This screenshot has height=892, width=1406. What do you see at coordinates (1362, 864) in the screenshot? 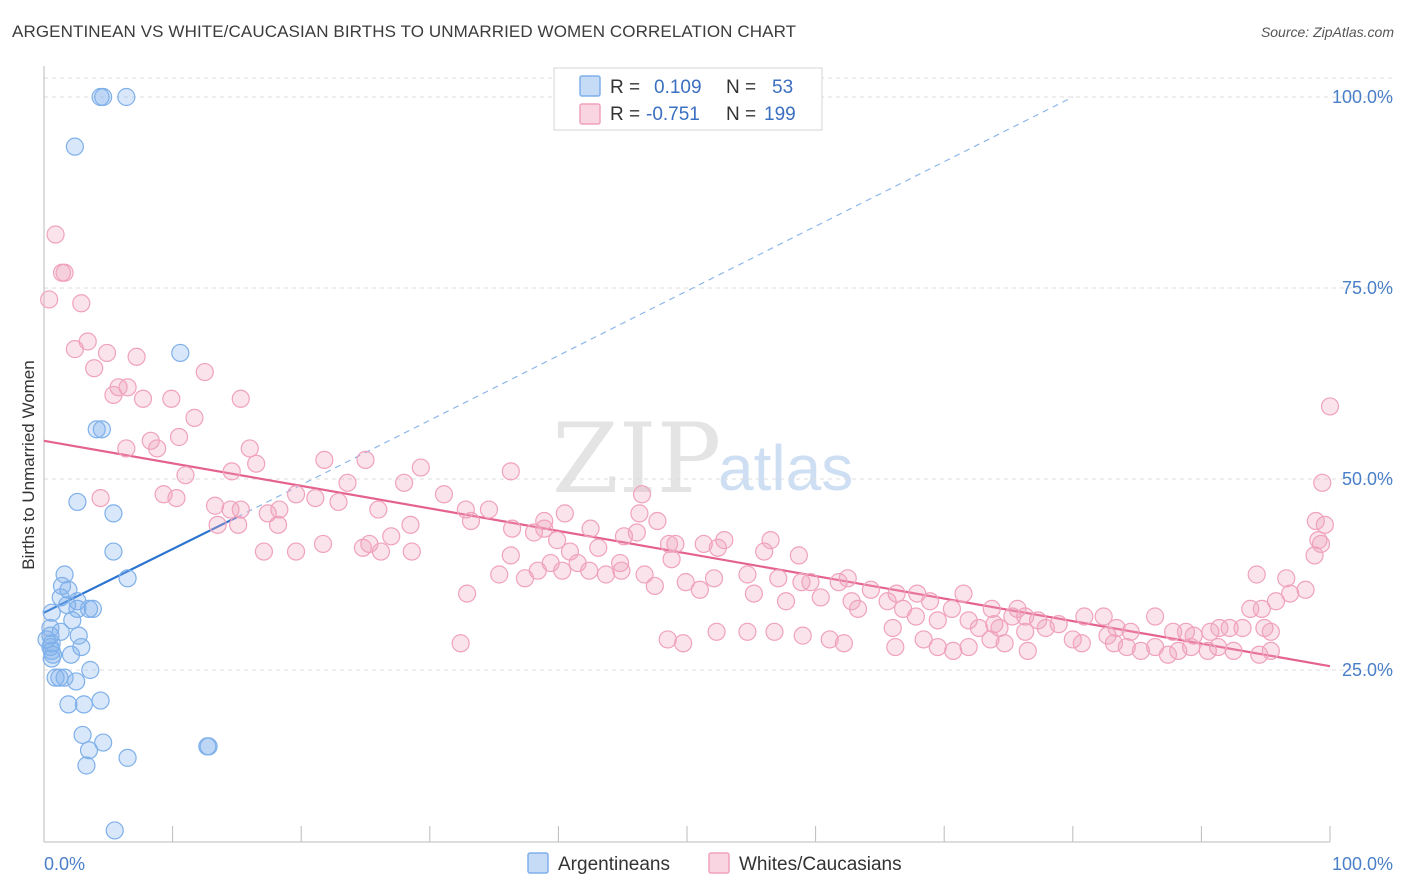
I see `x-tick-label-max: 100.0%` at bounding box center [1362, 864].